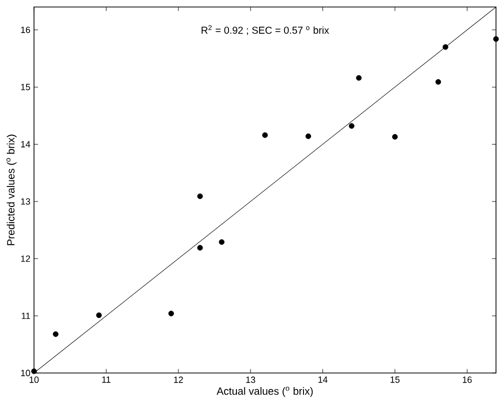 Image resolution: width=500 pixels, height=408 pixels. Describe the element at coordinates (251, 379) in the screenshot. I see `x-tick-label: 13` at that location.